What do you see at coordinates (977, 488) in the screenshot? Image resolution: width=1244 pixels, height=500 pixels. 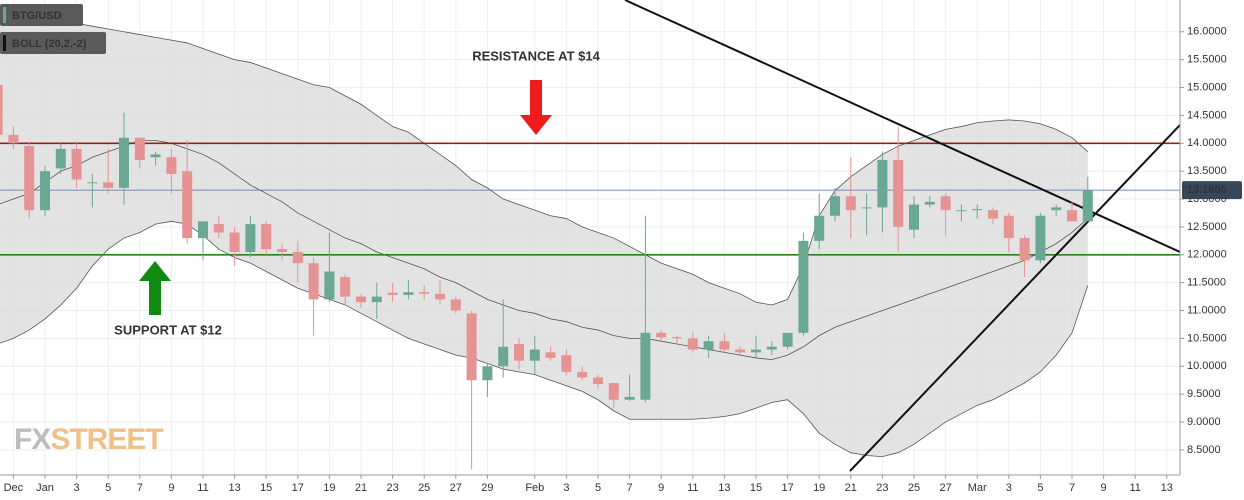 I see `x-tick-label: Mar` at bounding box center [977, 488].